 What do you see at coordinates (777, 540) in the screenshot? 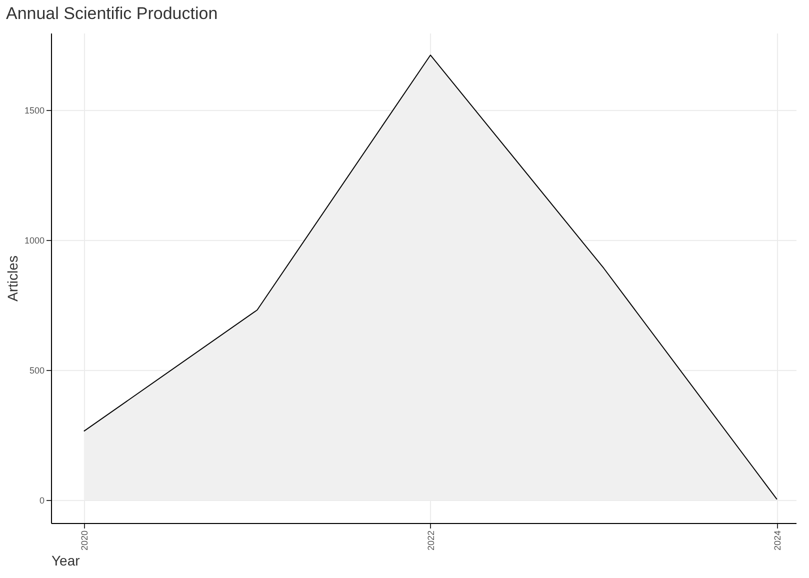
I see `x-tick-label: 2024` at bounding box center [777, 540].